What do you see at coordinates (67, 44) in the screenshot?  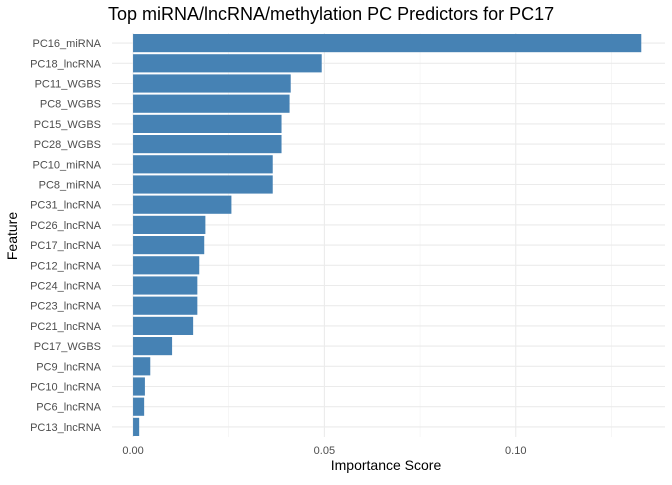 I see `y-tick-label: PC16_miRNA` at bounding box center [67, 44].